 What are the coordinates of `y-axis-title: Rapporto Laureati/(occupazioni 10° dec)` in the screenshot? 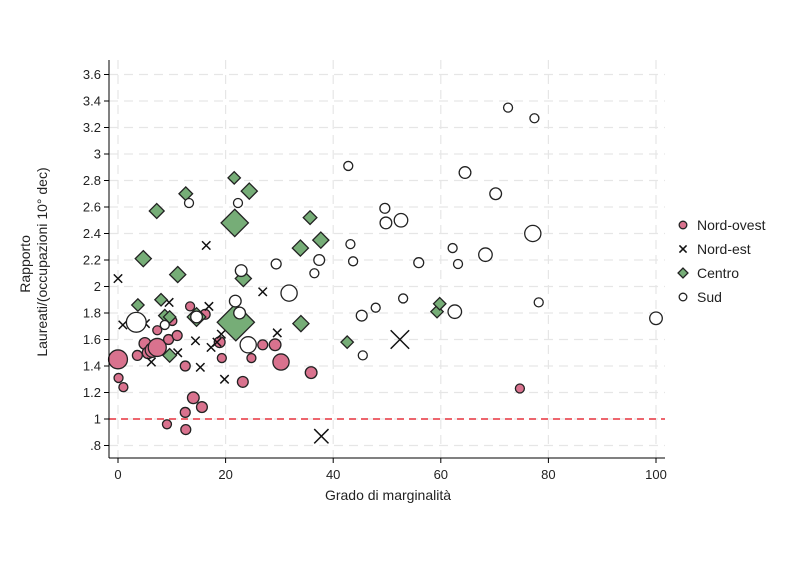 It's located at (33, 261).